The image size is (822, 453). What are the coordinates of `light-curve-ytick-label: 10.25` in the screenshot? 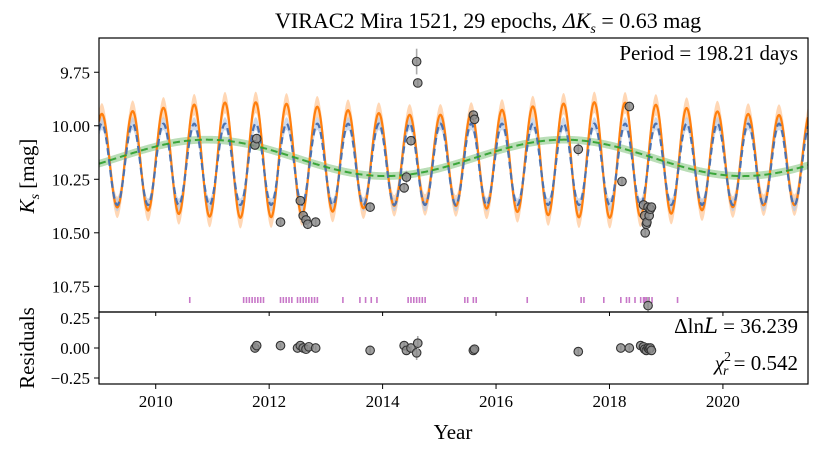 It's located at (71, 179).